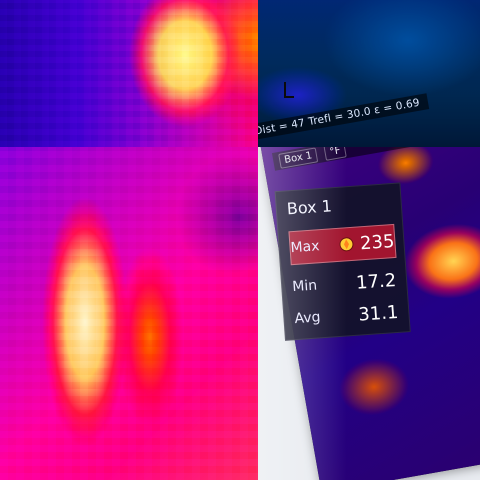 This screenshot has height=480, width=480. What do you see at coordinates (346, 315) in the screenshot?
I see `avg-row: Avg 31.1` at bounding box center [346, 315].